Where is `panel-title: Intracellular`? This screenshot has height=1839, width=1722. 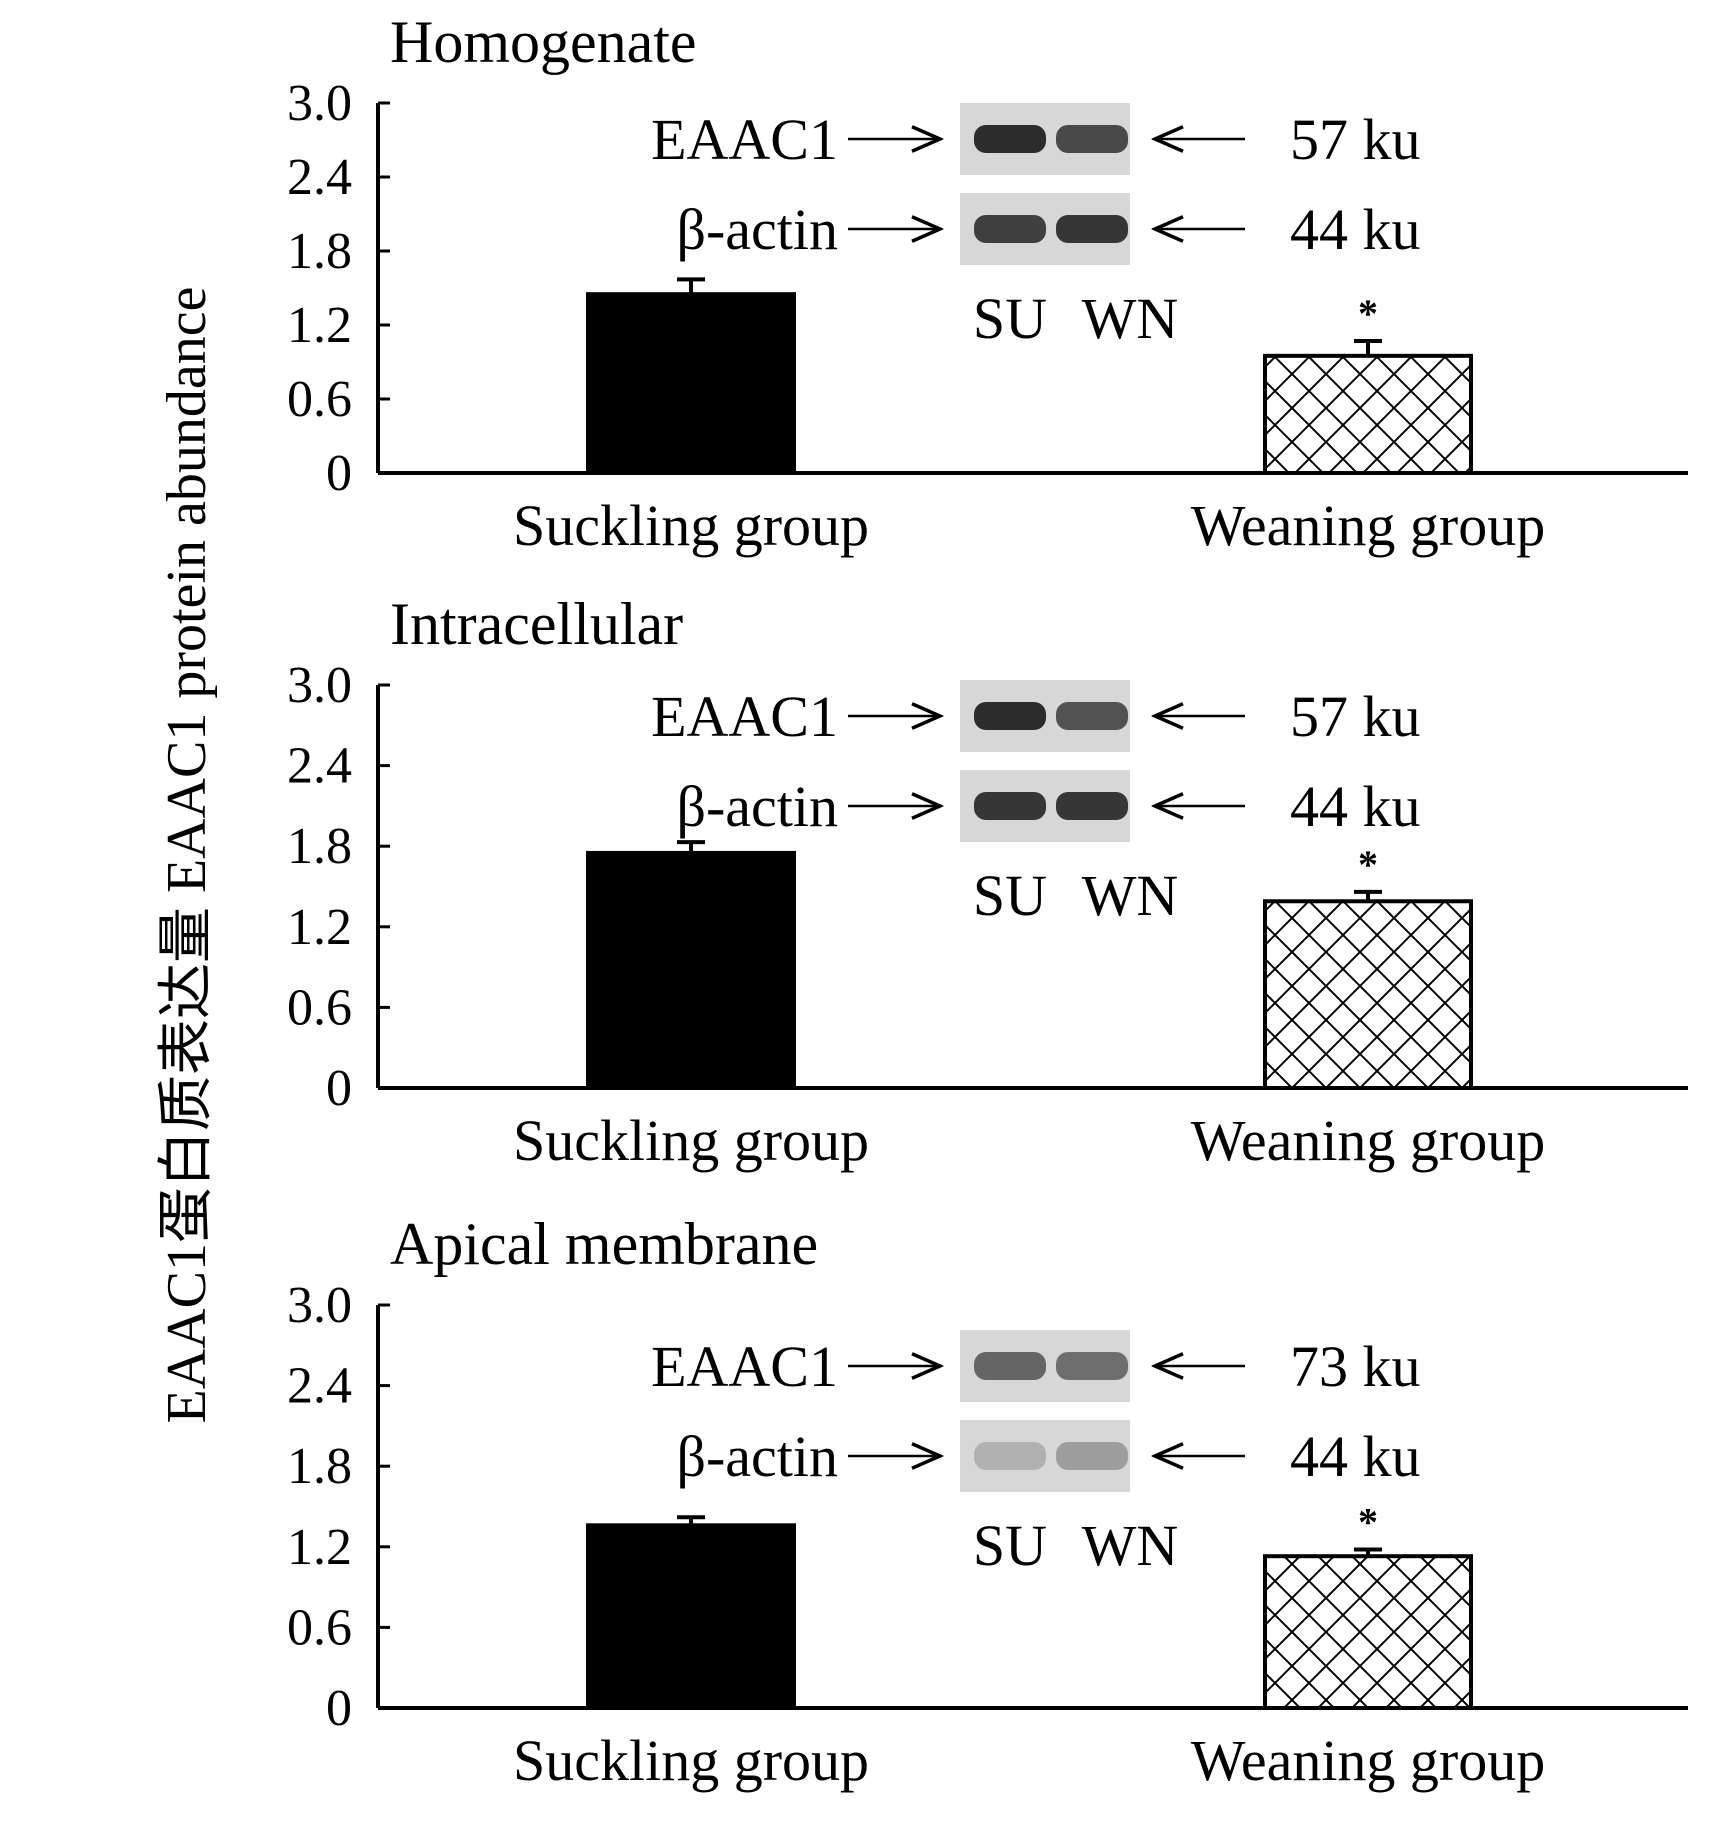
panel-title: Intracellular is located at coordinates (536, 624).